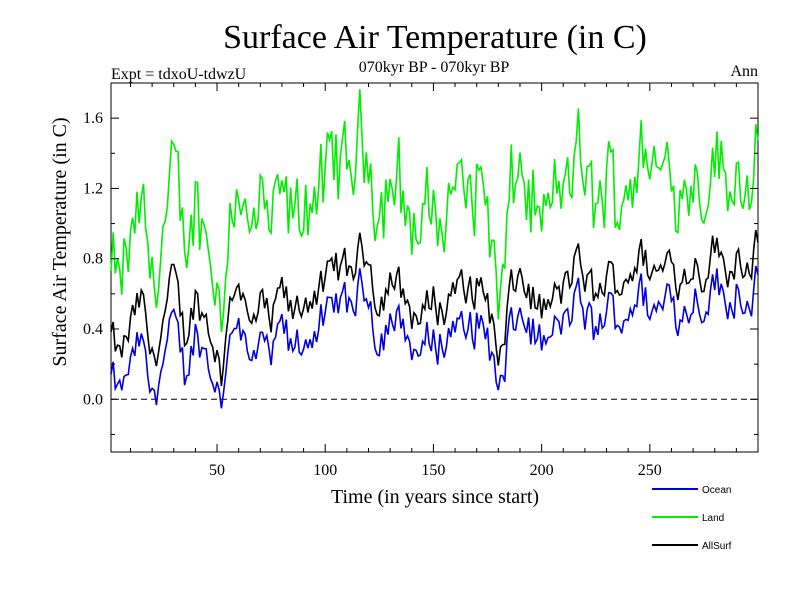  Describe the element at coordinates (433, 470) in the screenshot. I see `x-tick-label: 150` at that location.